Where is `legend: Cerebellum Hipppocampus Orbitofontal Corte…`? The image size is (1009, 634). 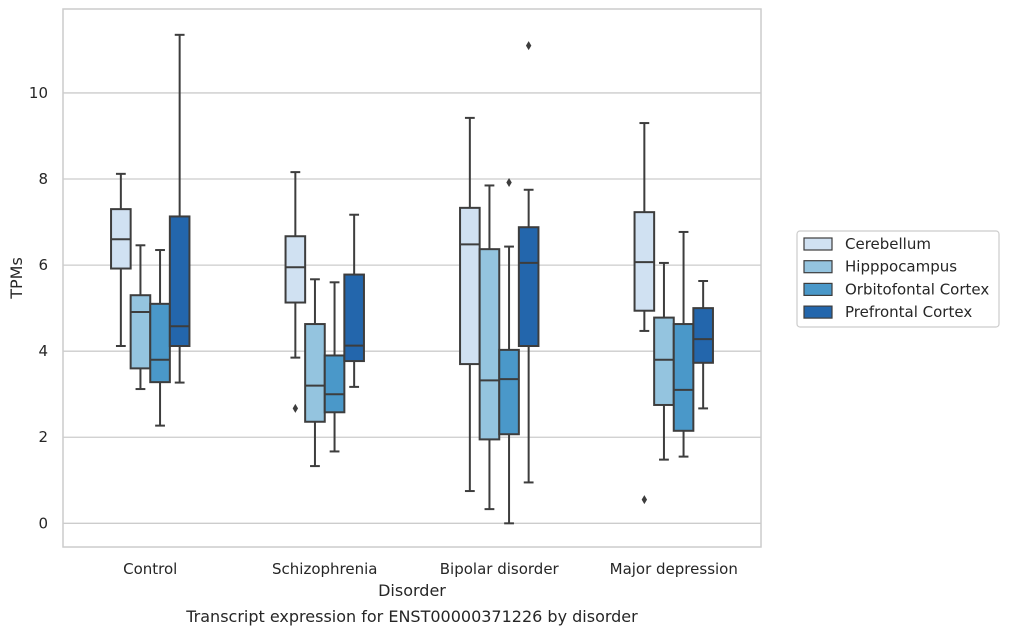
legend: Cerebellum Hipppocampus Orbitofontal Corte… is located at coordinates (898, 279).